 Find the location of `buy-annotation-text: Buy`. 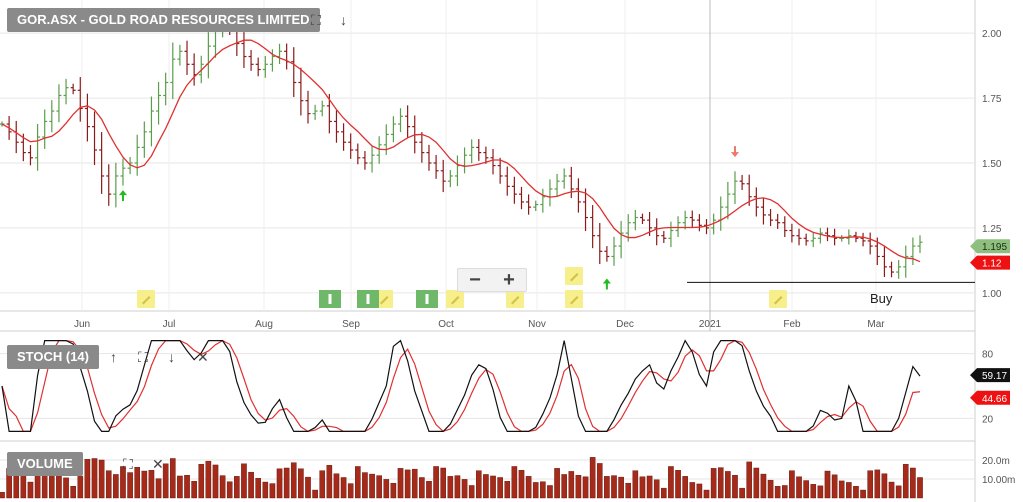

buy-annotation-text: Buy is located at coordinates (881, 298).